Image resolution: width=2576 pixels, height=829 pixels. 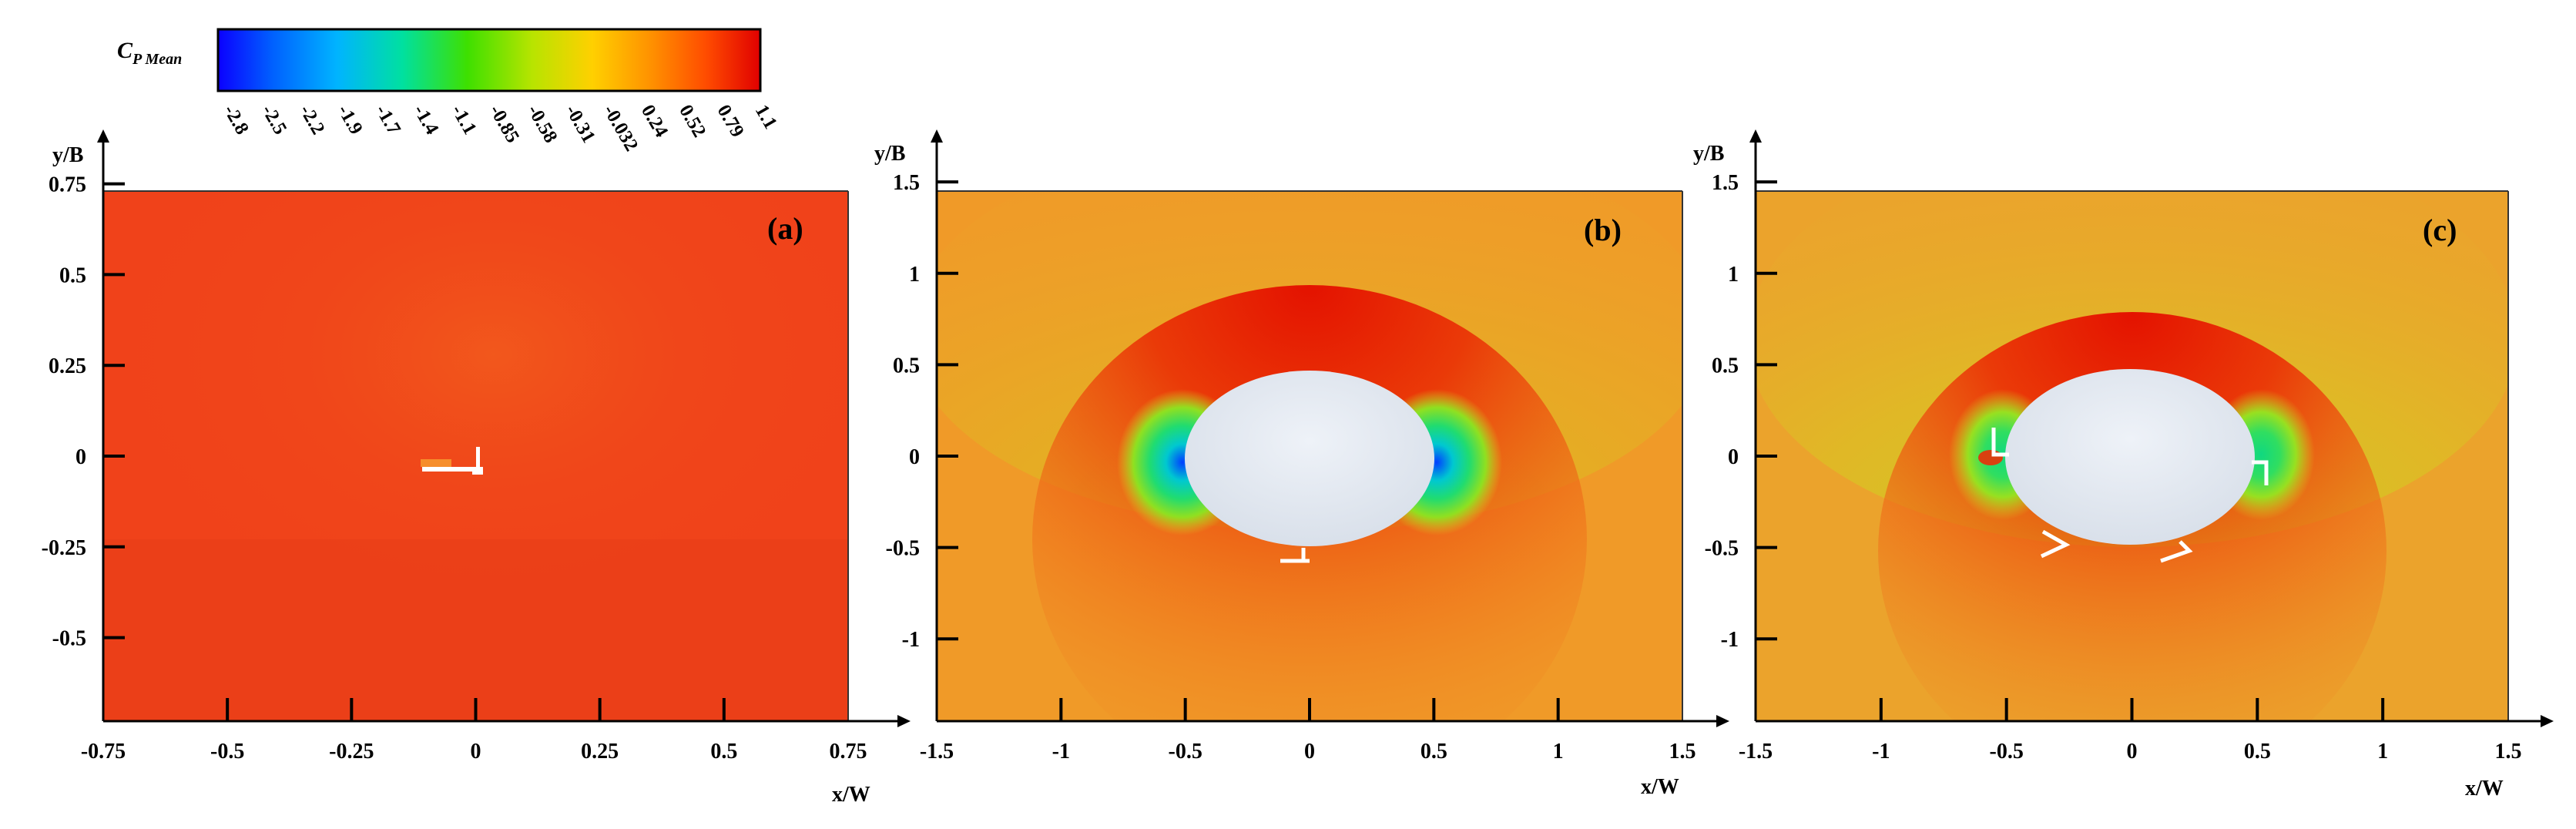 I want to click on x-tick-label: -0.75, so click(x=103, y=752).